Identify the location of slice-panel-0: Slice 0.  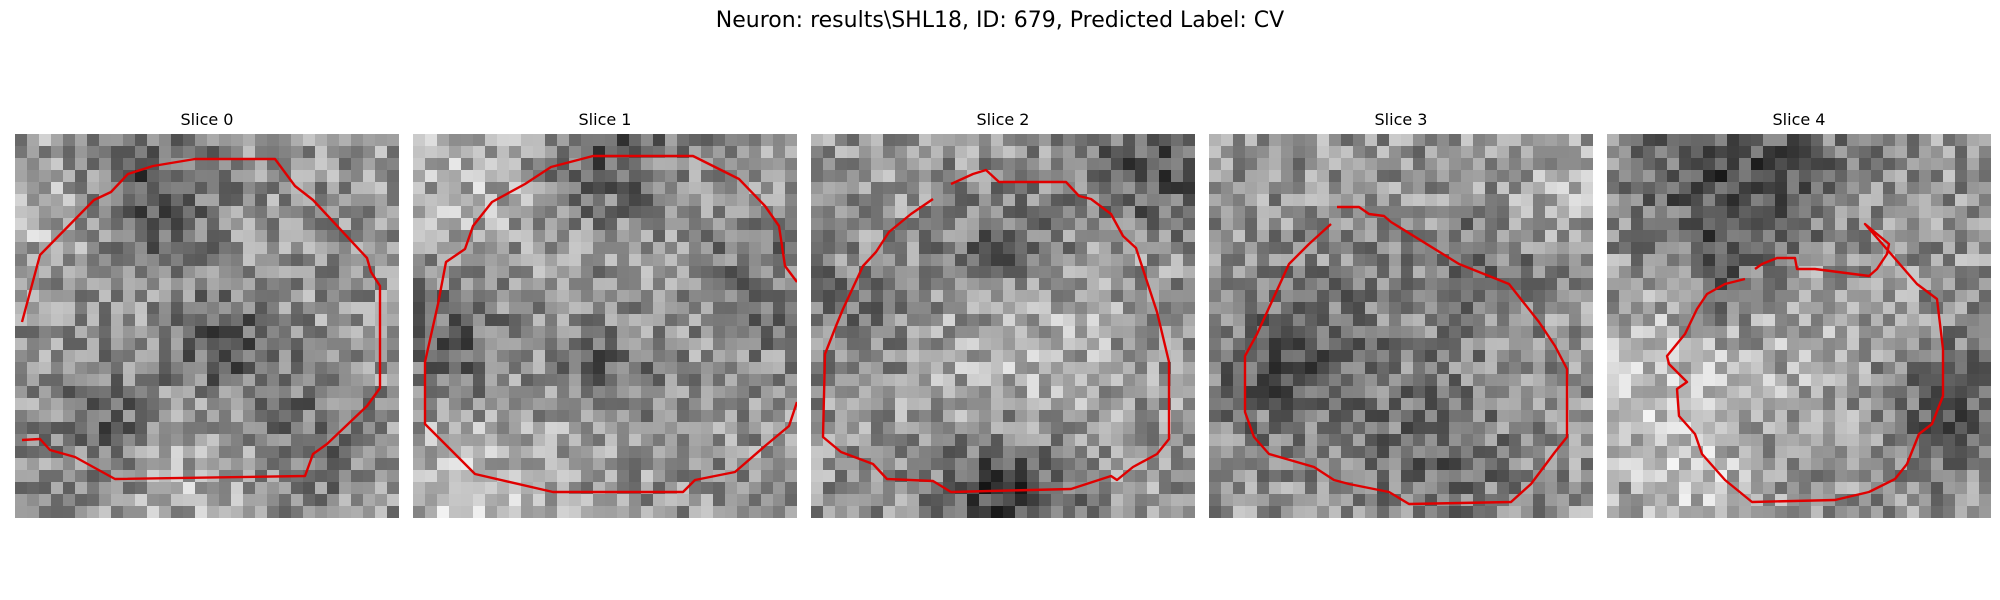
(207, 314).